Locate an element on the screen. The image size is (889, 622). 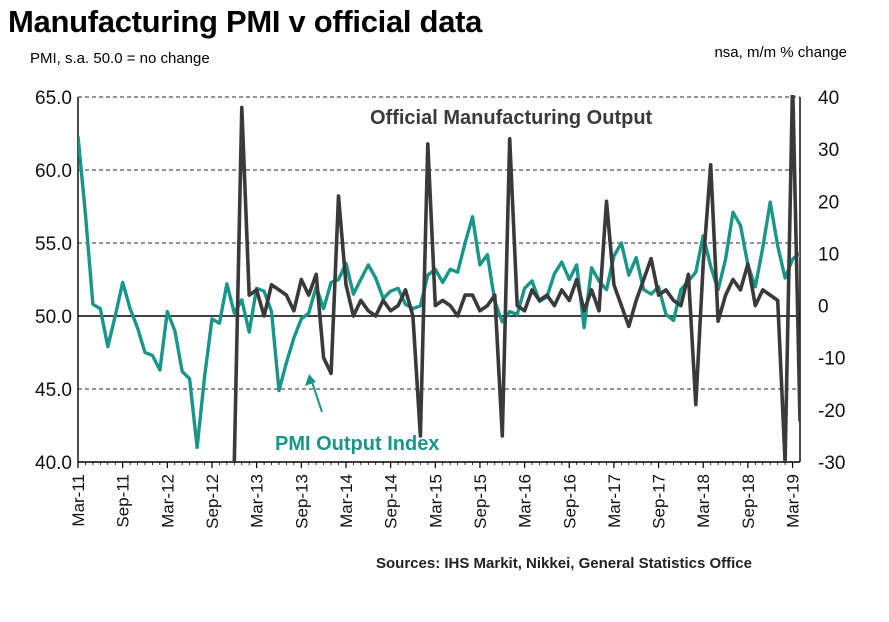
x-tick-label: Mar-17 is located at coordinates (614, 501).